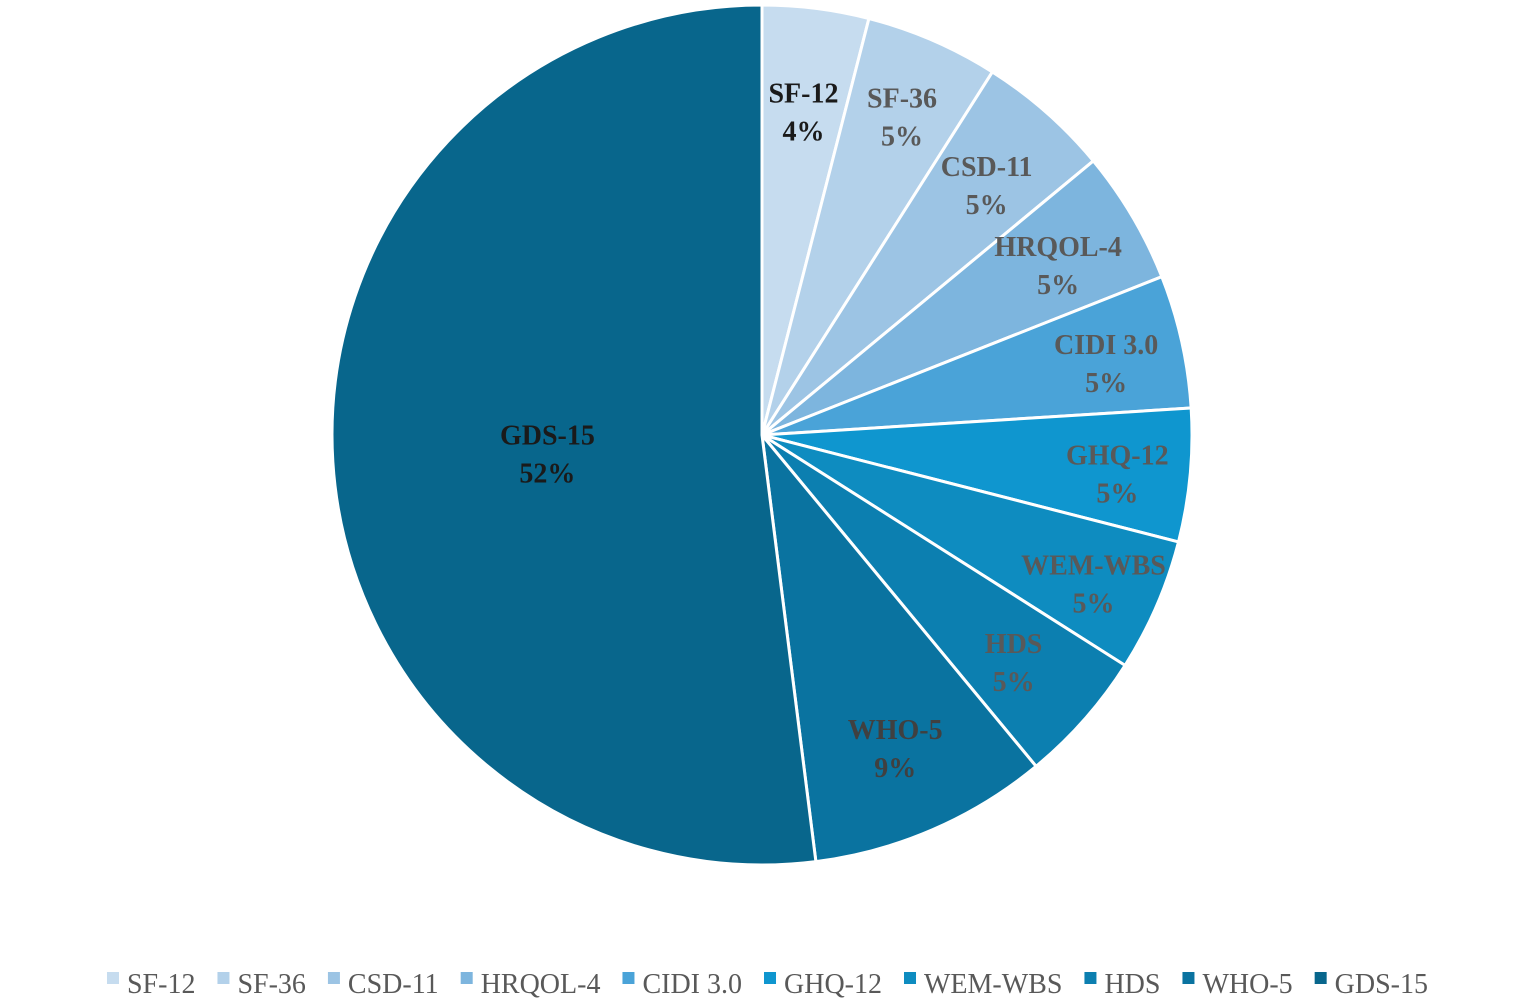  Describe the element at coordinates (895, 768) in the screenshot. I see `slice-label-percent: 9%` at that location.